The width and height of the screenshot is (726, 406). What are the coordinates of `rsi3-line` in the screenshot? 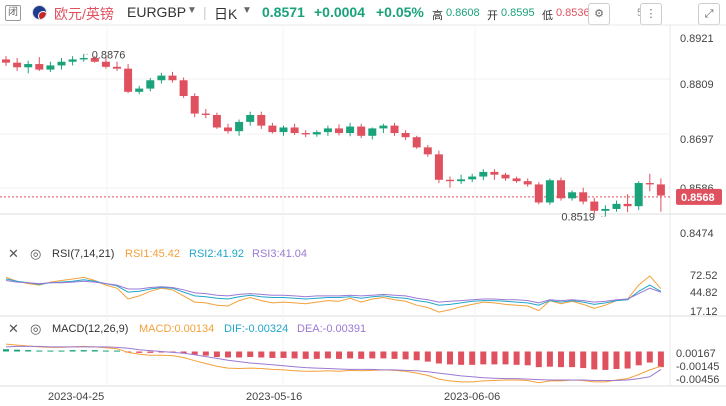 It's located at (333, 292).